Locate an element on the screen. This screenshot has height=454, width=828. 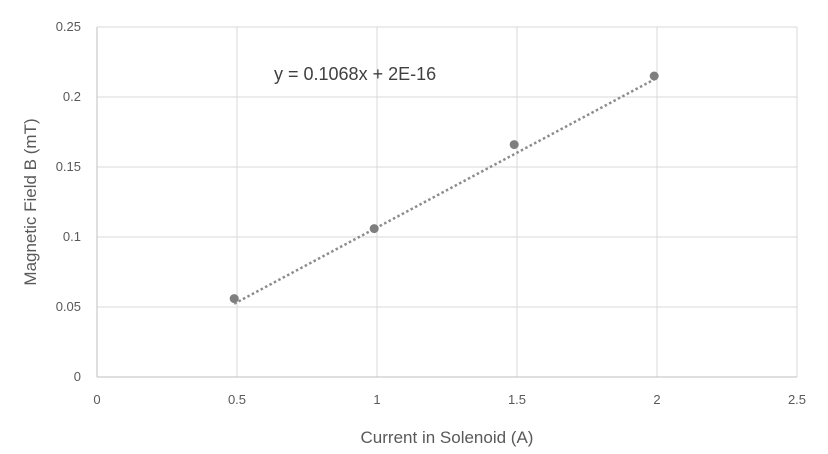
y-tick-label: 0.15 is located at coordinates (68, 166).